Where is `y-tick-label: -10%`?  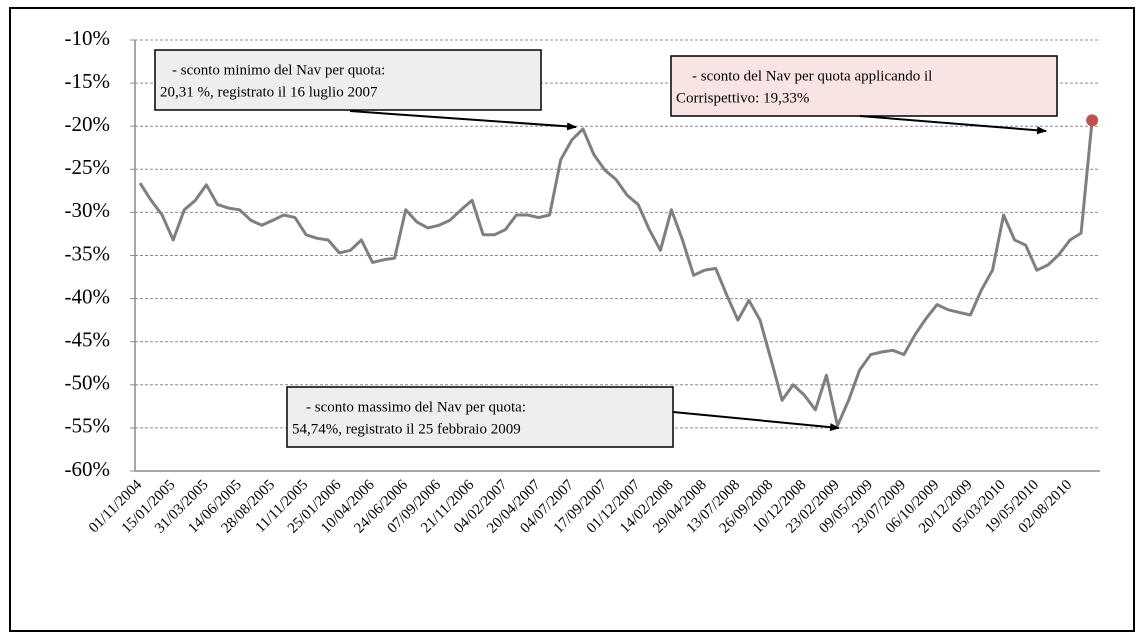 y-tick-label: -10% is located at coordinates (88, 38).